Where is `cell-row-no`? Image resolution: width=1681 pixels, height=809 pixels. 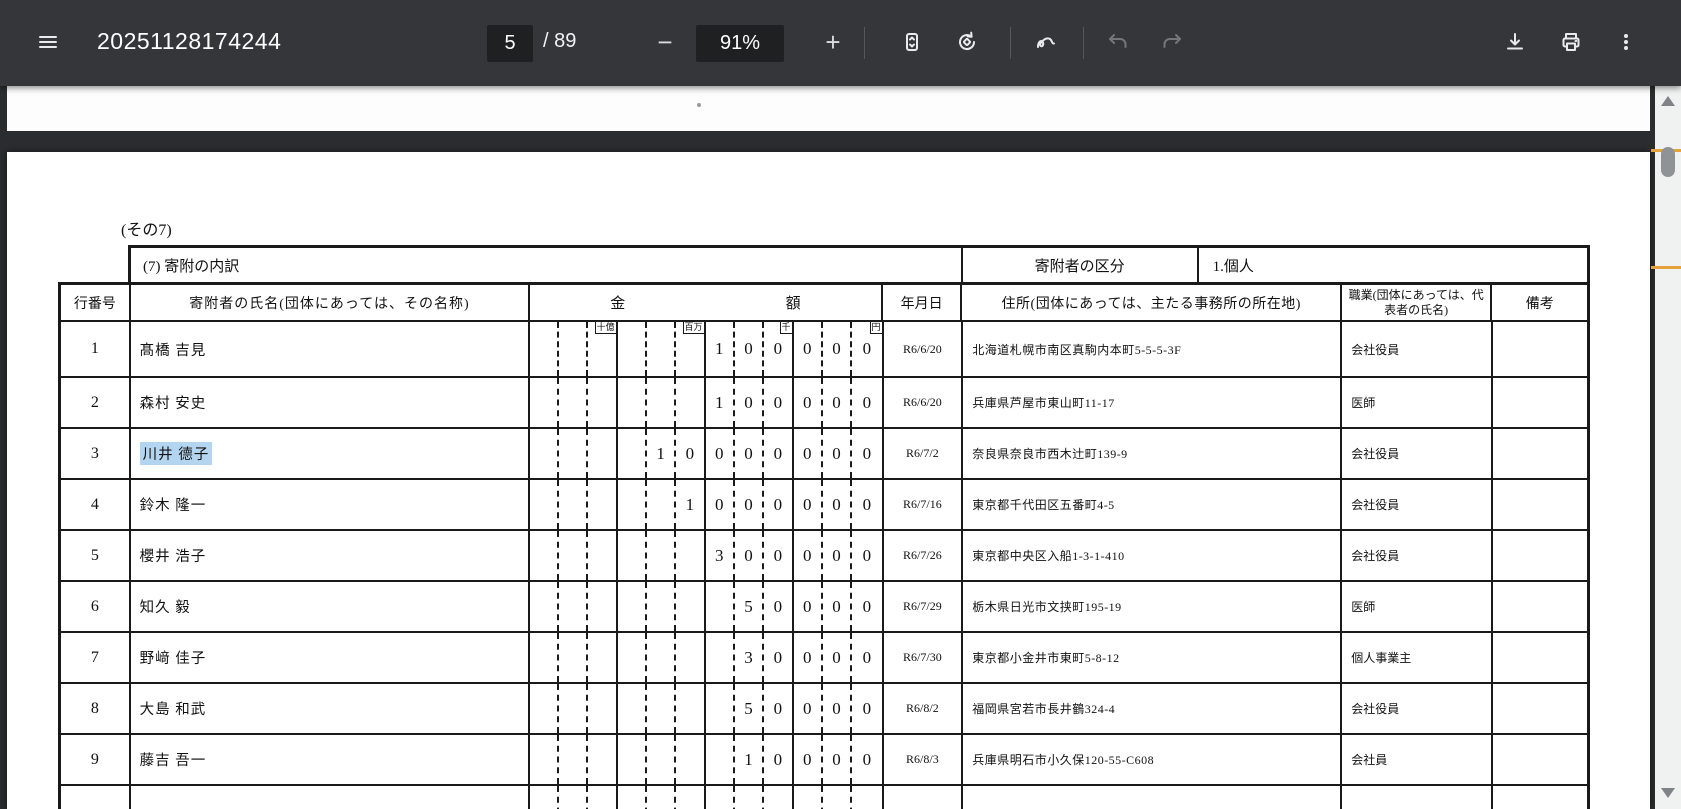 cell-row-no is located at coordinates (96, 797).